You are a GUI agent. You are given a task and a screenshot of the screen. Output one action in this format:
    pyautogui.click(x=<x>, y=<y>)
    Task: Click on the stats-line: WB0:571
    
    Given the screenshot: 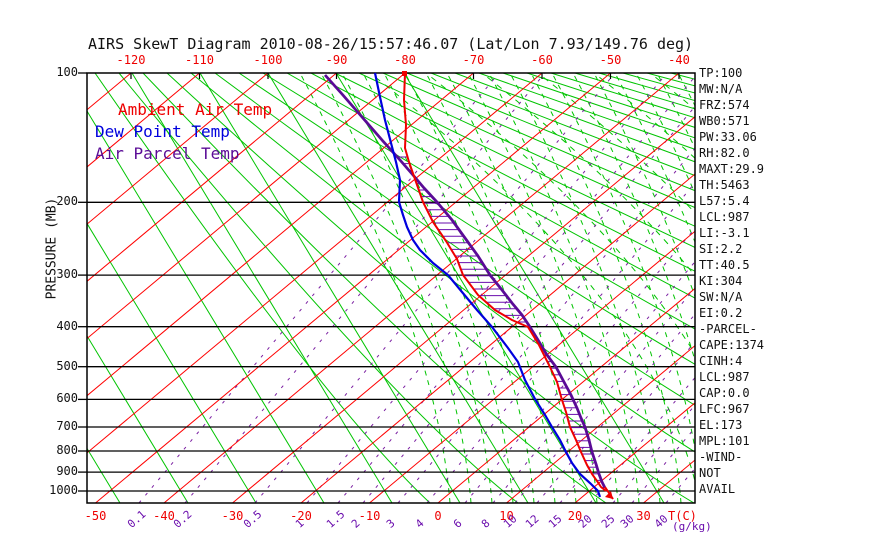 What is the action you would take?
    pyautogui.click(x=724, y=121)
    